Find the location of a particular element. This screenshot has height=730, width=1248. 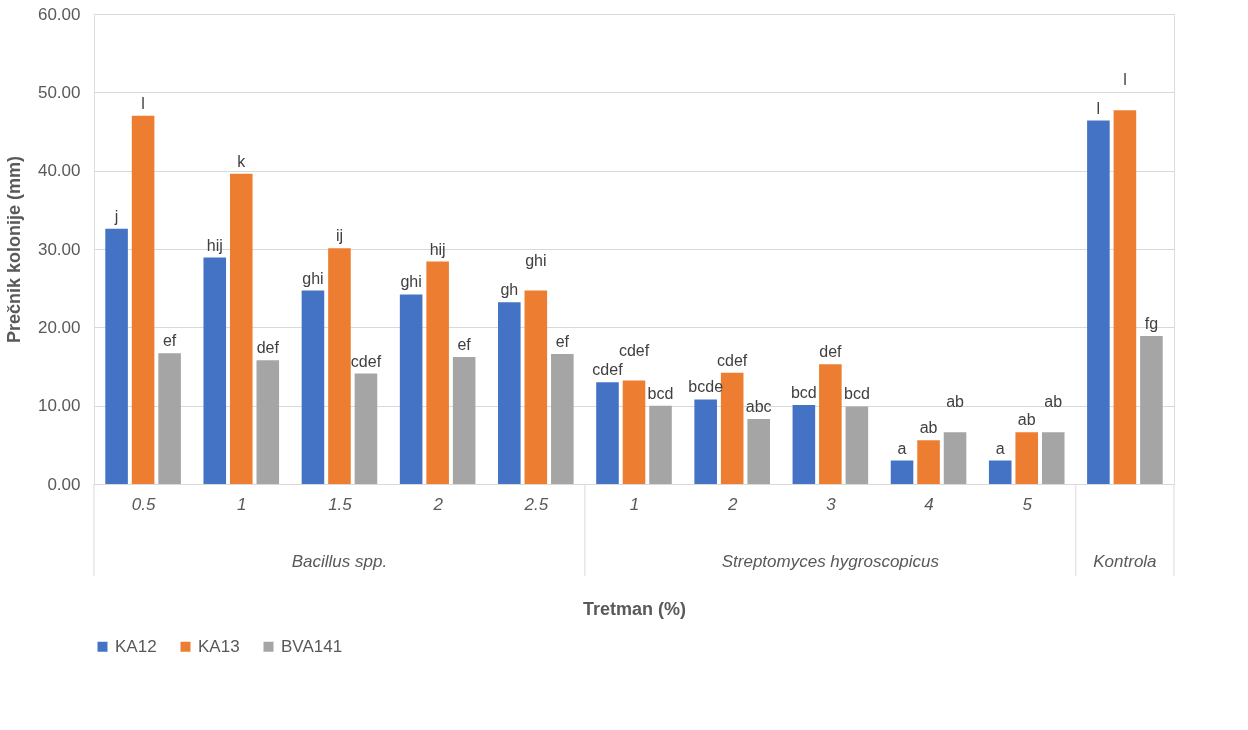

y-tick-label: 40.00 is located at coordinates (59, 171).